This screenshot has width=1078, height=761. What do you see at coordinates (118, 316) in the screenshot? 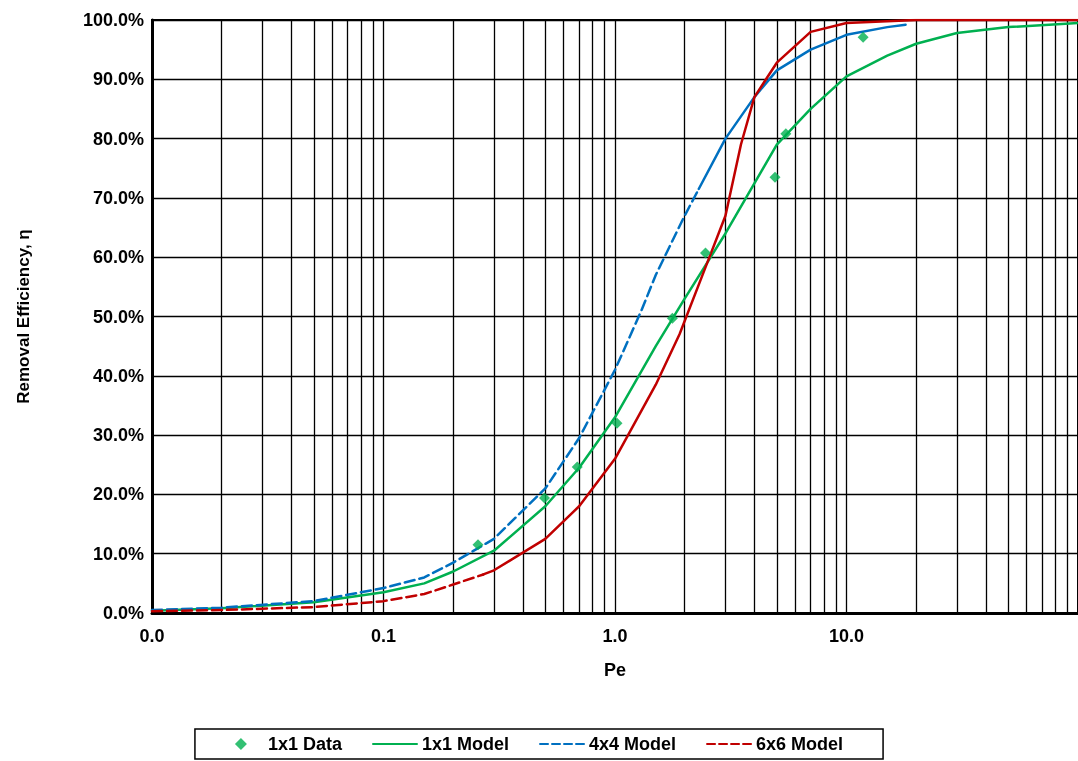
I see `y-tick-label: 50.0%` at bounding box center [118, 316].